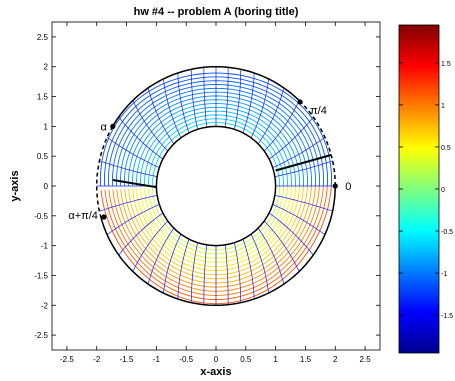 The width and height of the screenshot is (455, 381). What do you see at coordinates (216, 12) in the screenshot?
I see `chart-title: hw #4 -- problem A (boring title)` at bounding box center [216, 12].